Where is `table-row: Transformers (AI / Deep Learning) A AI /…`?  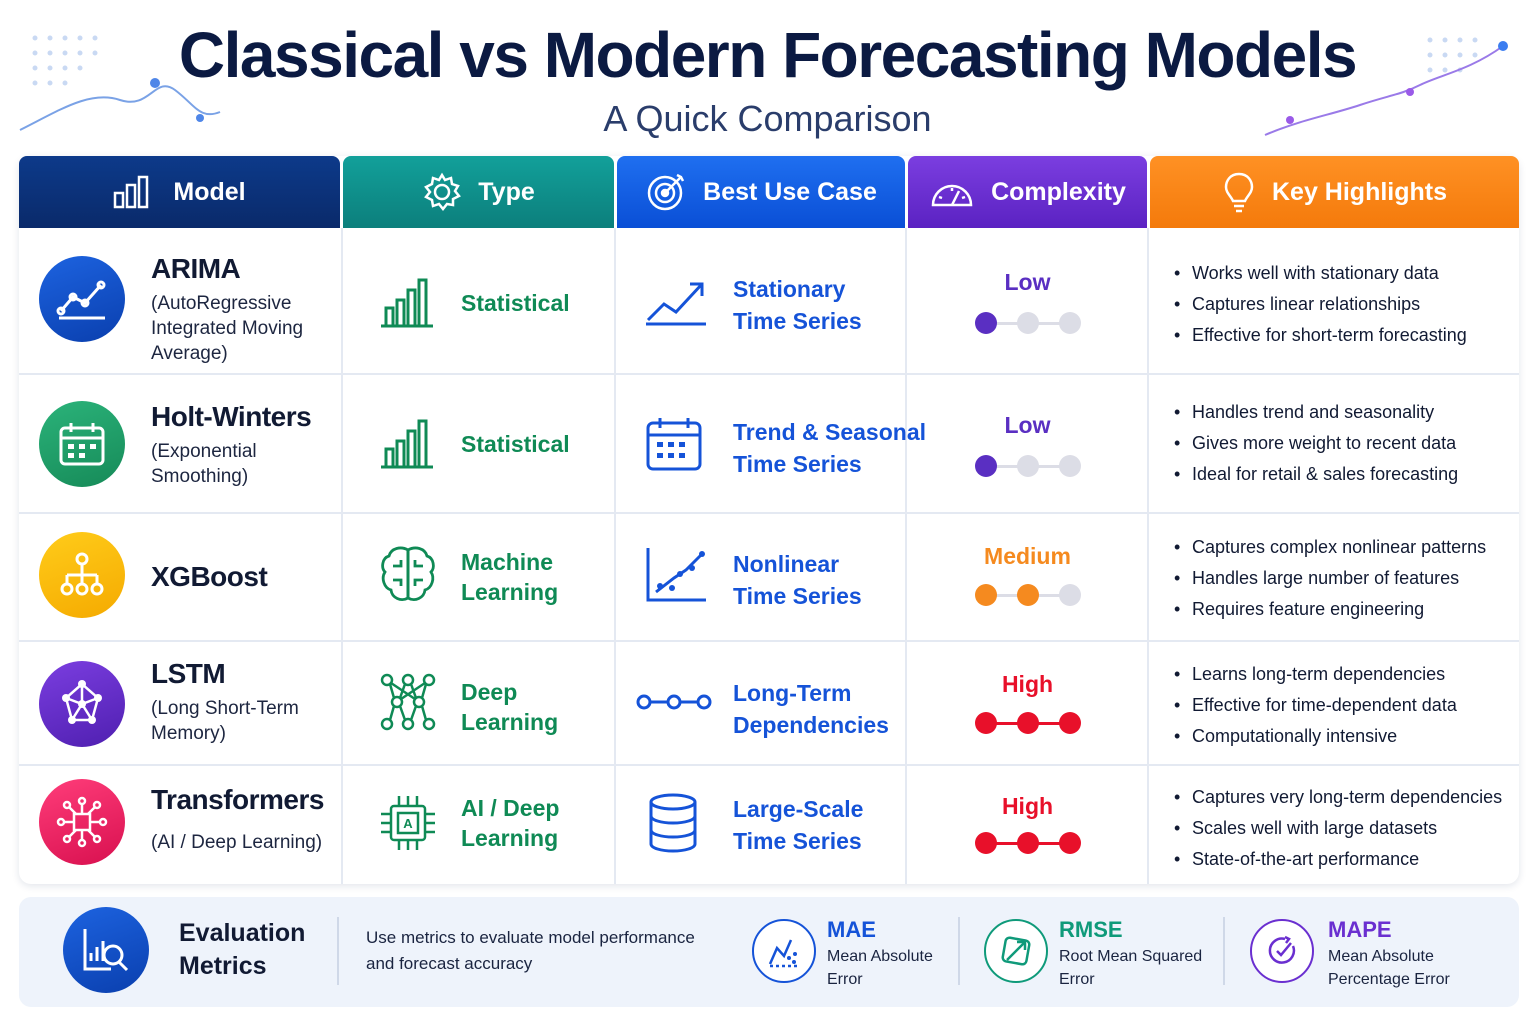 table-row: Transformers (AI / Deep Learning) A AI /… is located at coordinates (769, 825).